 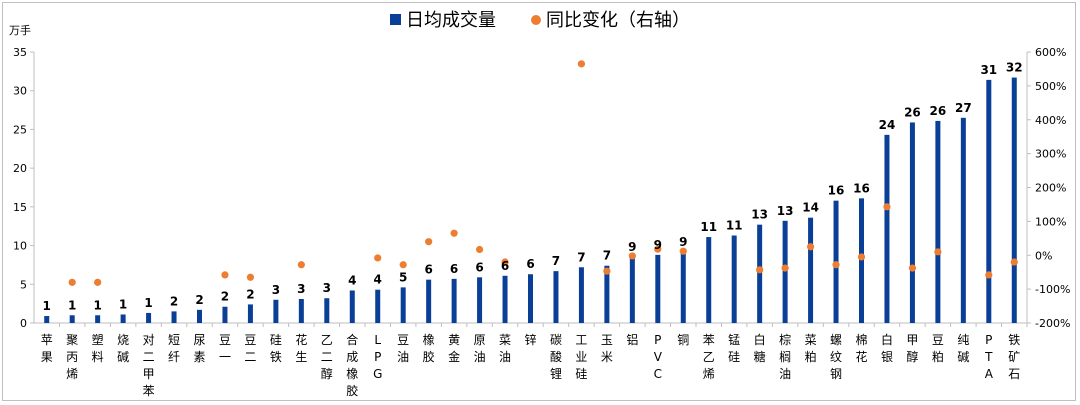 What do you see at coordinates (632, 339) in the screenshot?
I see `category-label-char: 铝` at bounding box center [632, 339].